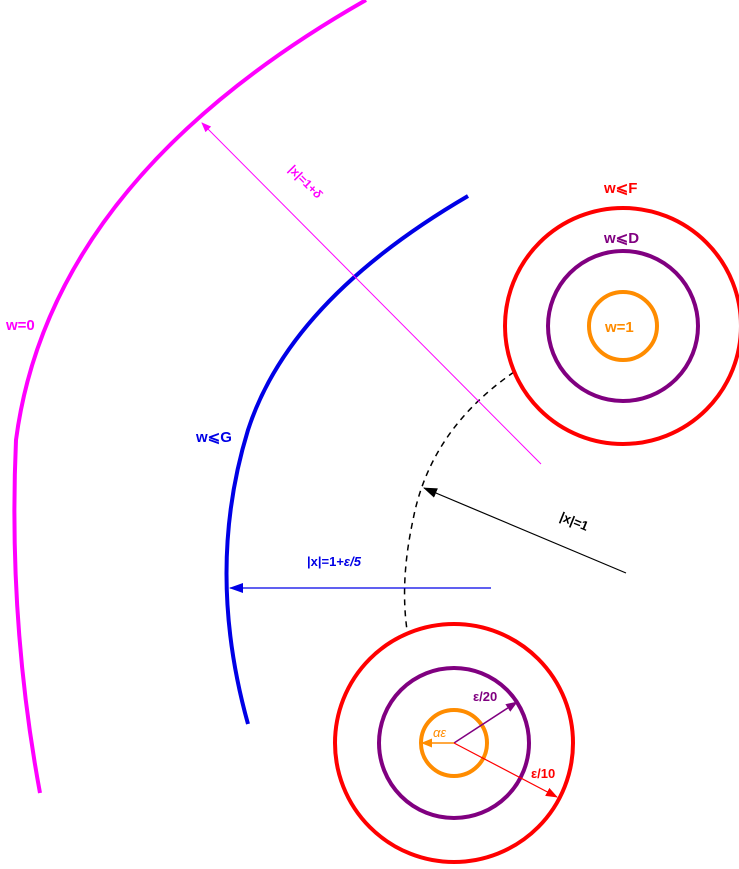 Image resolution: width=739 pixels, height=869 pixels. I want to click on label-radius-eps5-symbol: ε/5, so click(353, 561).